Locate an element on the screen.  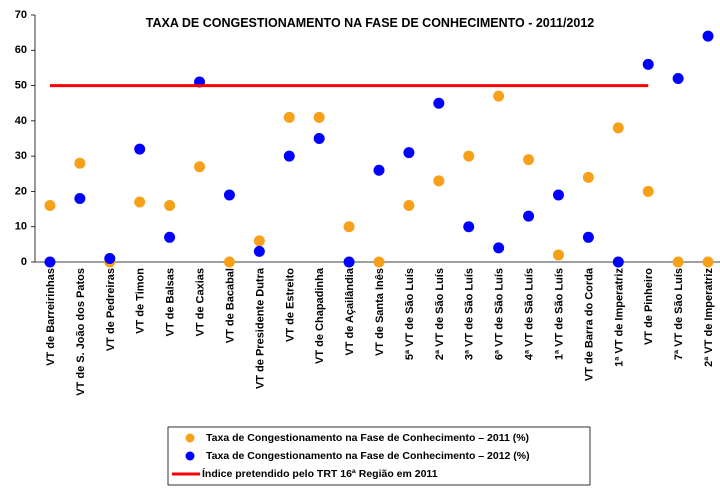
x-tick-label: VT de Santa Inês is located at coordinates (380, 312).